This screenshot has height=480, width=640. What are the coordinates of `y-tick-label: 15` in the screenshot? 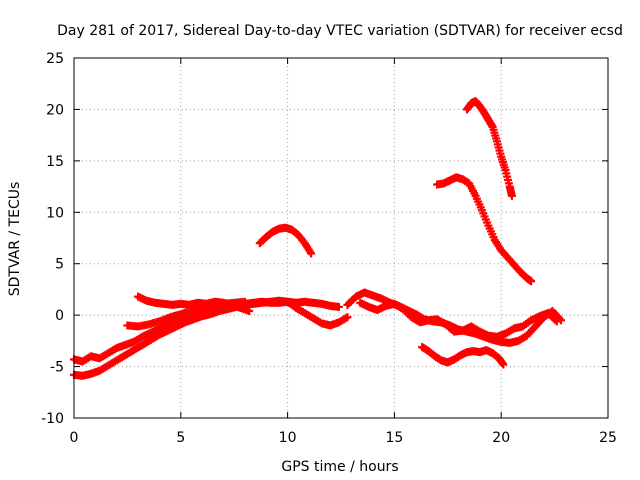 It's located at (55, 162).